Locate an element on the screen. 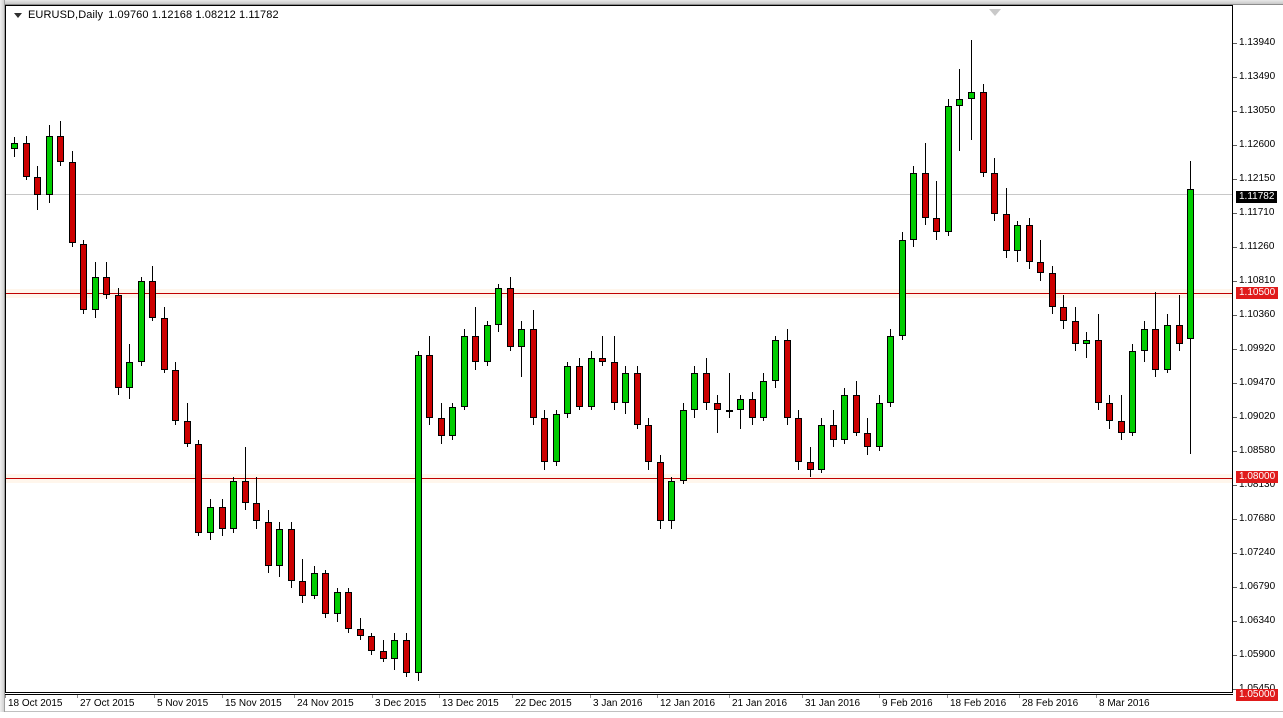 The height and width of the screenshot is (718, 1283). lower-line is located at coordinates (619, 692).